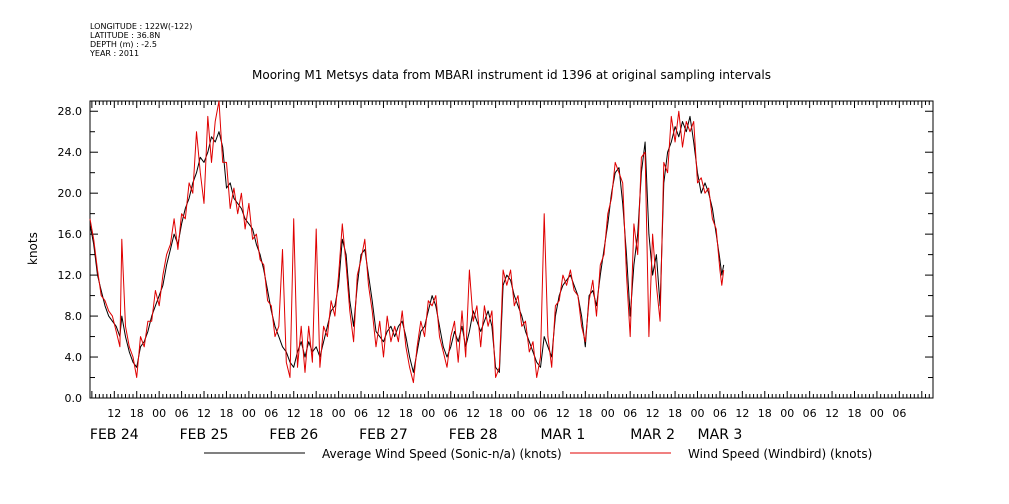 The image size is (1009, 504). Describe the element at coordinates (720, 435) in the screenshot. I see `x-date-label: MAR 3` at that location.